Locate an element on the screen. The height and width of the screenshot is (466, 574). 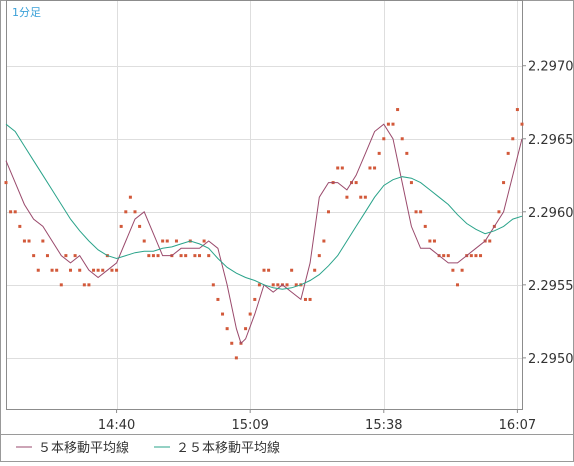
legend-ma25: ２５本移動平均線 is located at coordinates (217, 448).